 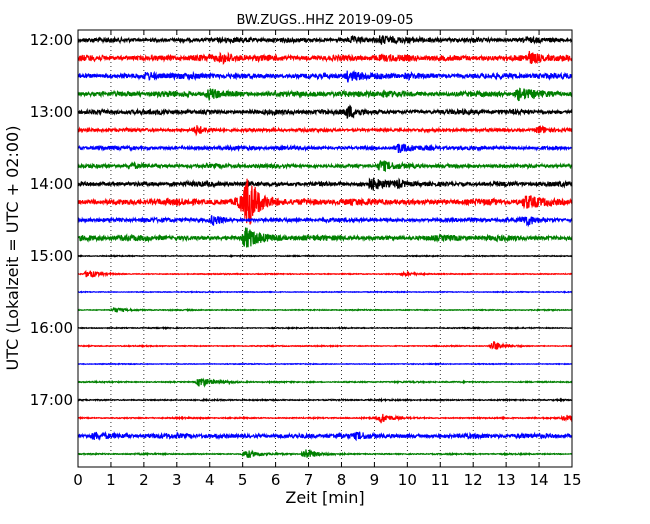 I want to click on x-tick-label-9: 9, so click(x=375, y=480).